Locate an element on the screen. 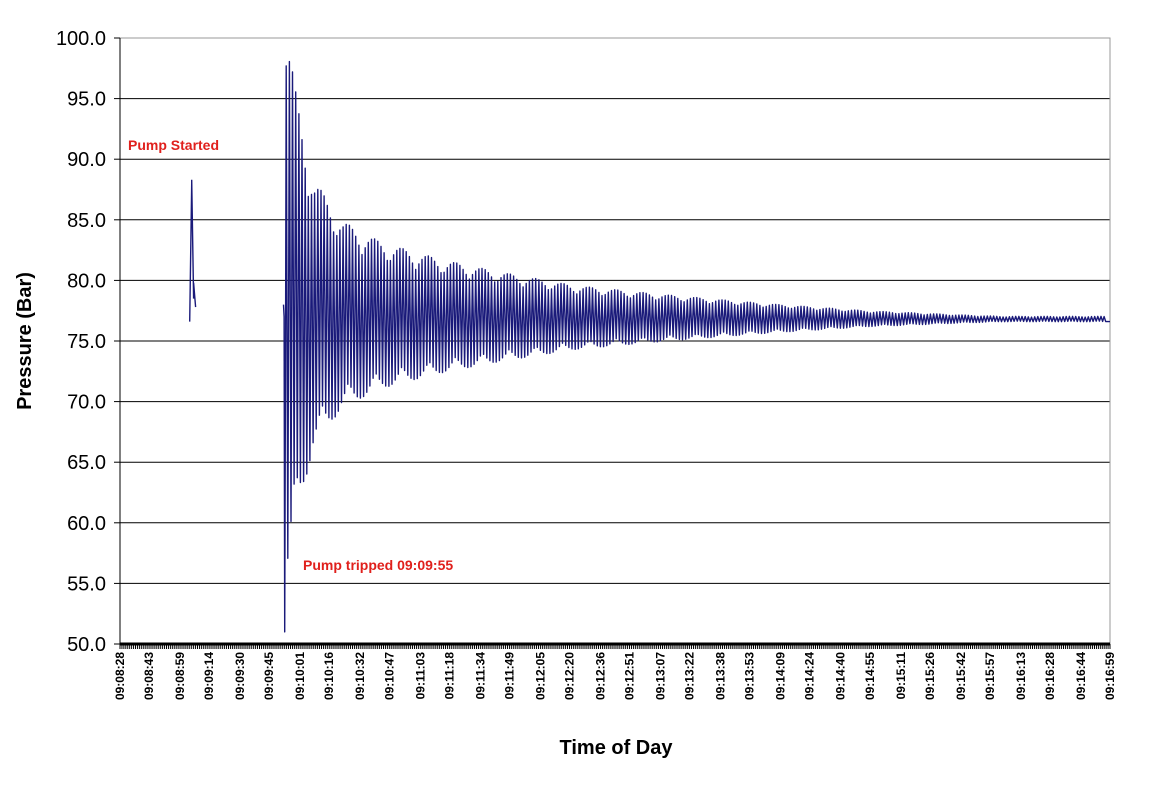 Image resolution: width=1171 pixels, height=792 pixels. x-tick-label: 09:10:16 is located at coordinates (329, 676).